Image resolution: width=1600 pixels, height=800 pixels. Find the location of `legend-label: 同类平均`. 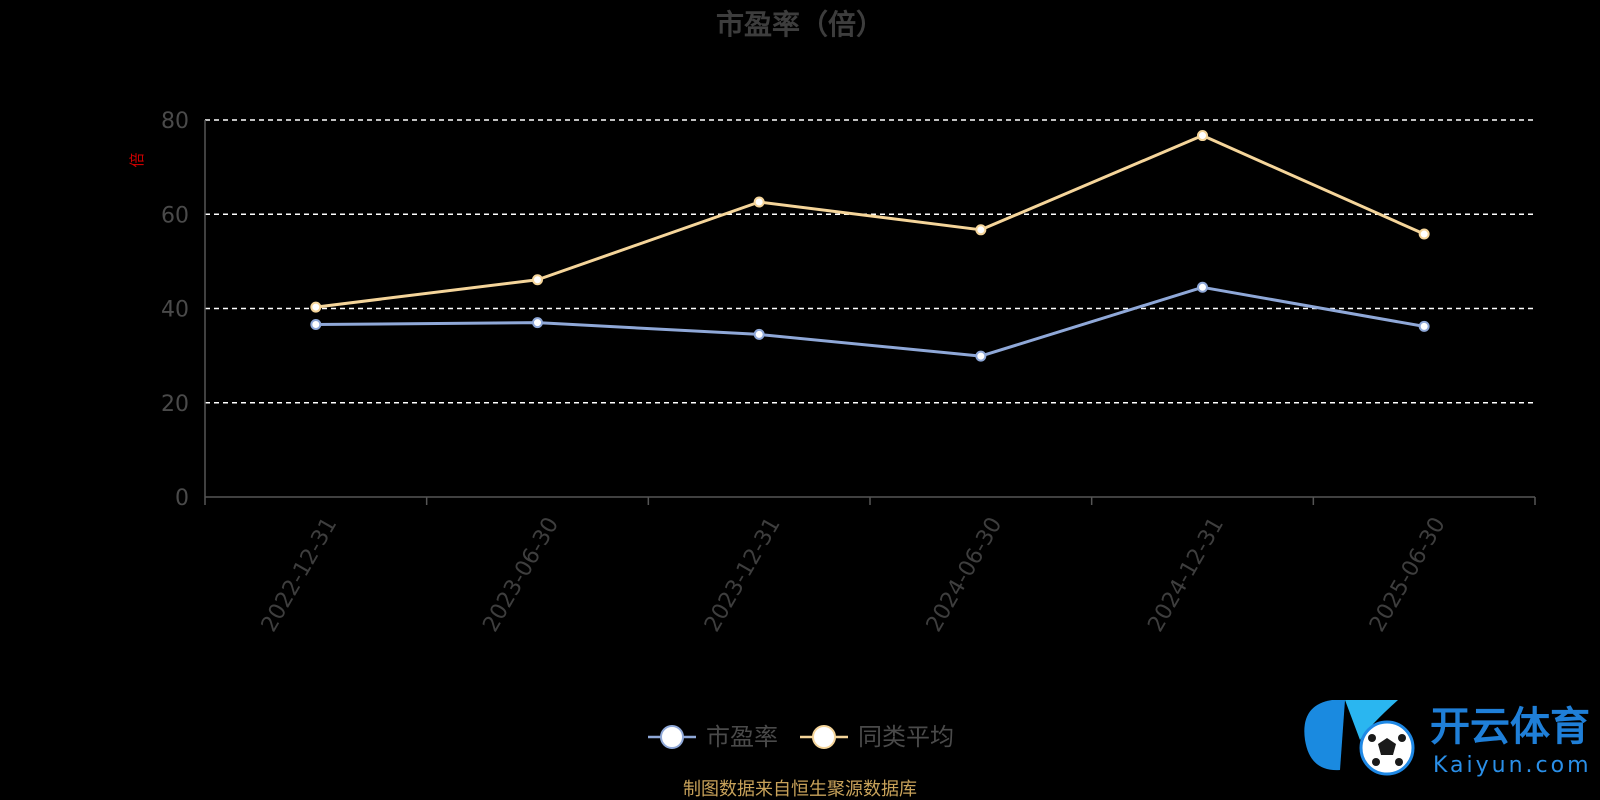

legend-label: 同类平均 is located at coordinates (906, 737).